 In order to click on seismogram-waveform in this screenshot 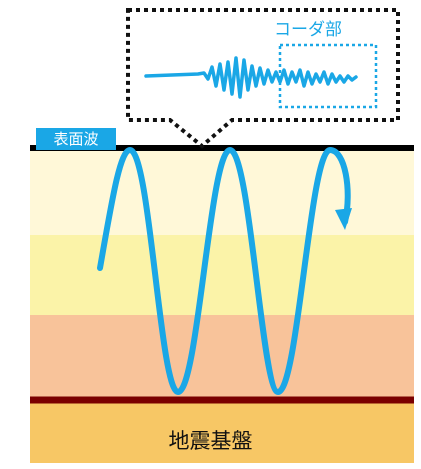, I will do `click(251, 77)`.